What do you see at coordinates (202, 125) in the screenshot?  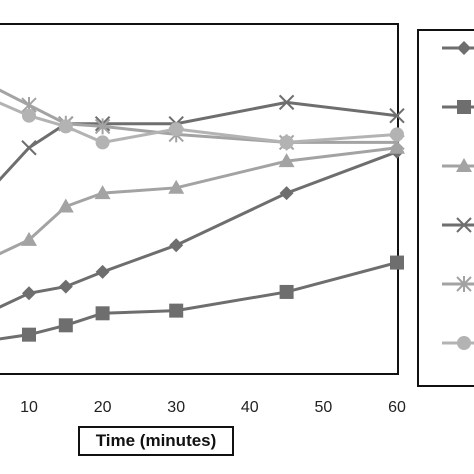 I see `series-circle` at bounding box center [202, 125].